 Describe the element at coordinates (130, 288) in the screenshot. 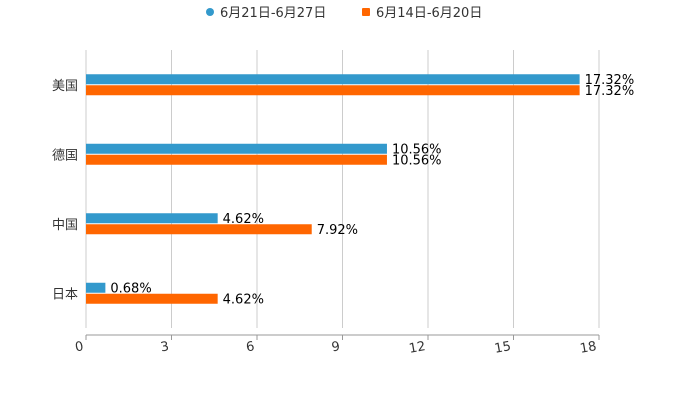

I see `data-label: 0.68%` at that location.